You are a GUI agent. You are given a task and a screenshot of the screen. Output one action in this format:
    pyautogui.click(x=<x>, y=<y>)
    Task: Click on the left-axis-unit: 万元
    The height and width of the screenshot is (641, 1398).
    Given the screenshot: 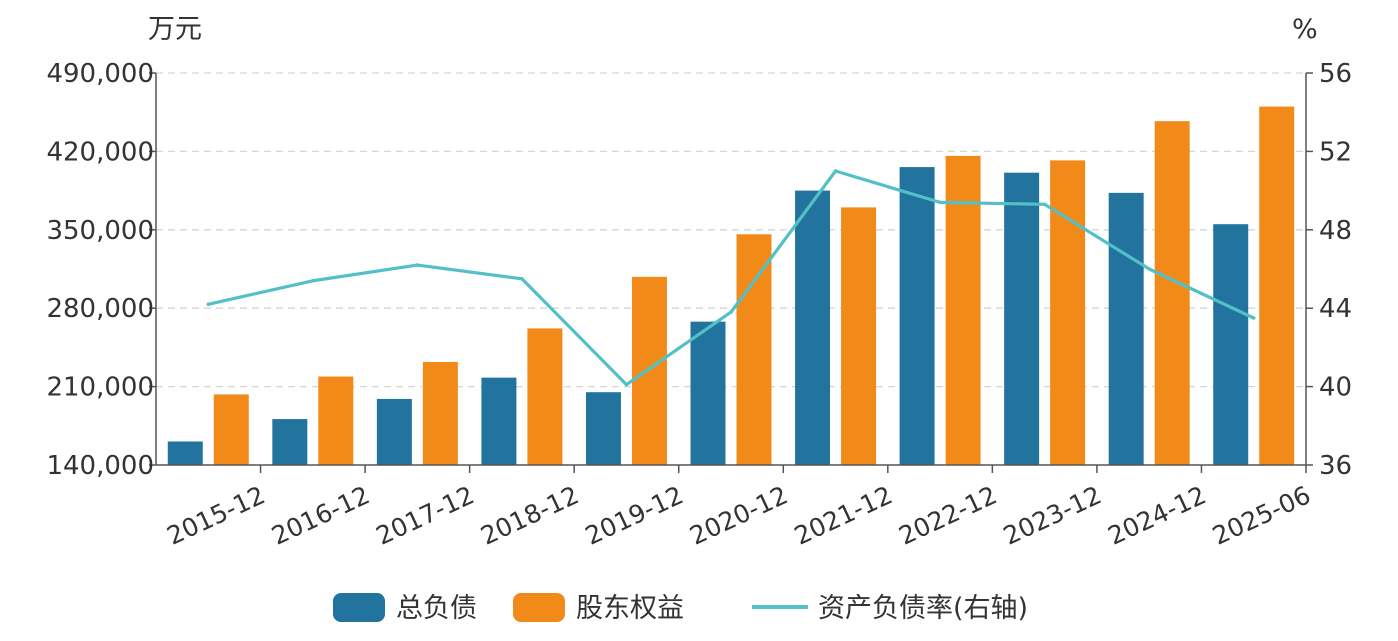 What is the action you would take?
    pyautogui.click(x=175, y=29)
    